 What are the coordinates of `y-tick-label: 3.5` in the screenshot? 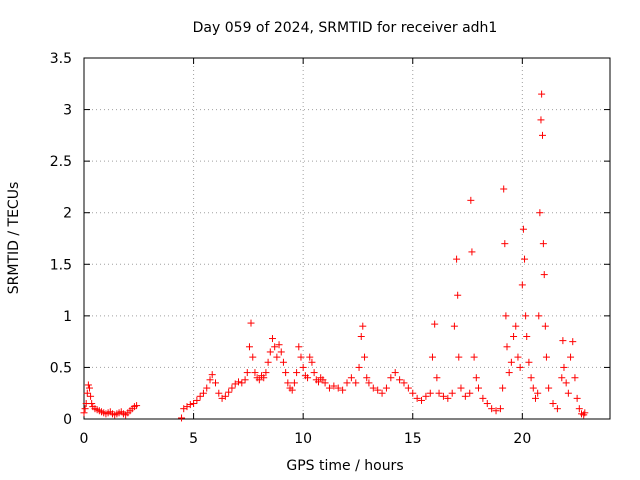 It's located at (61, 59).